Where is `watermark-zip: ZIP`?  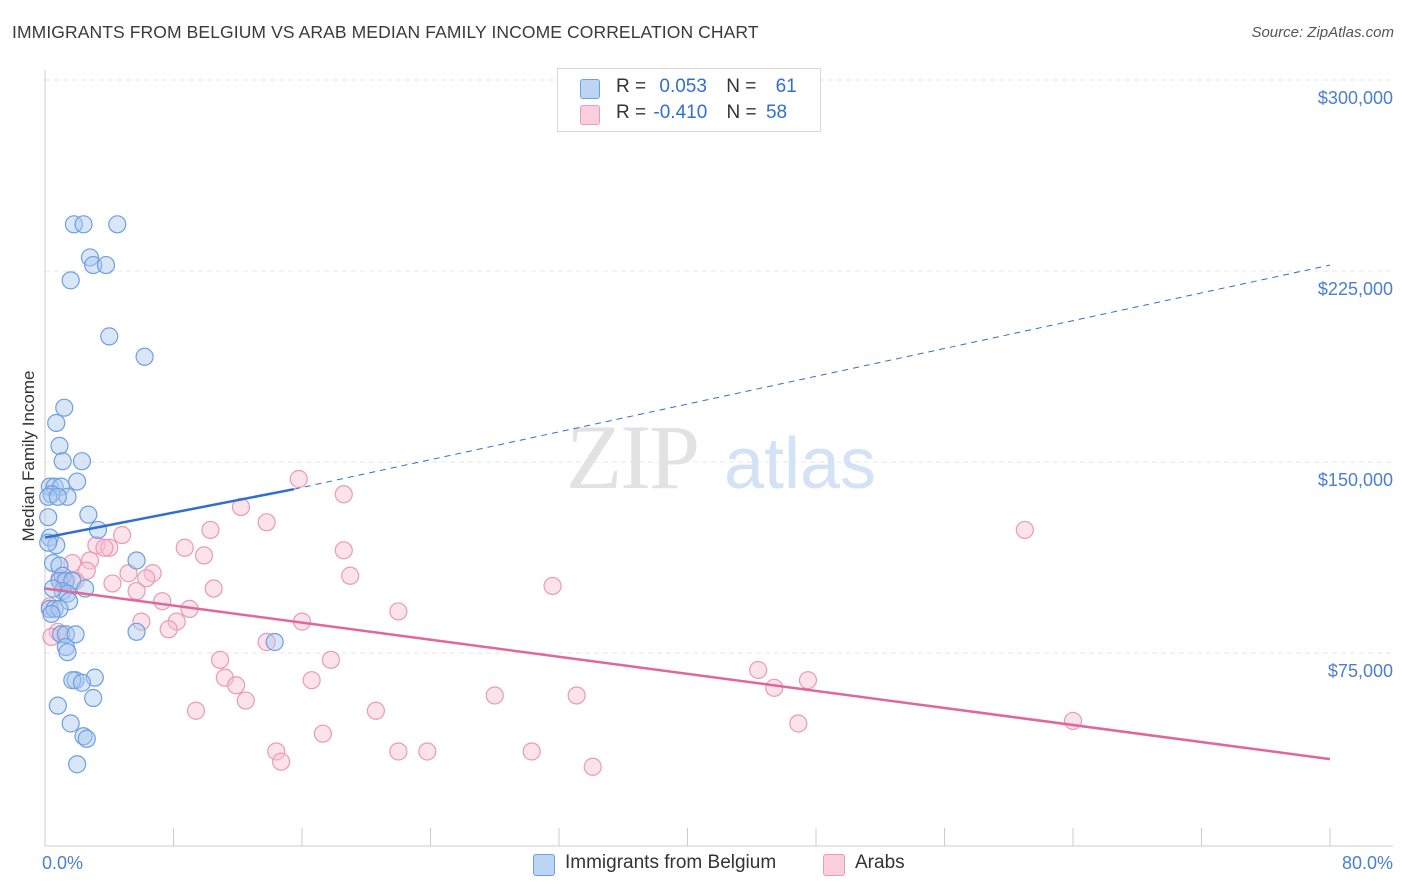
watermark-zip: ZIP is located at coordinates (632, 457).